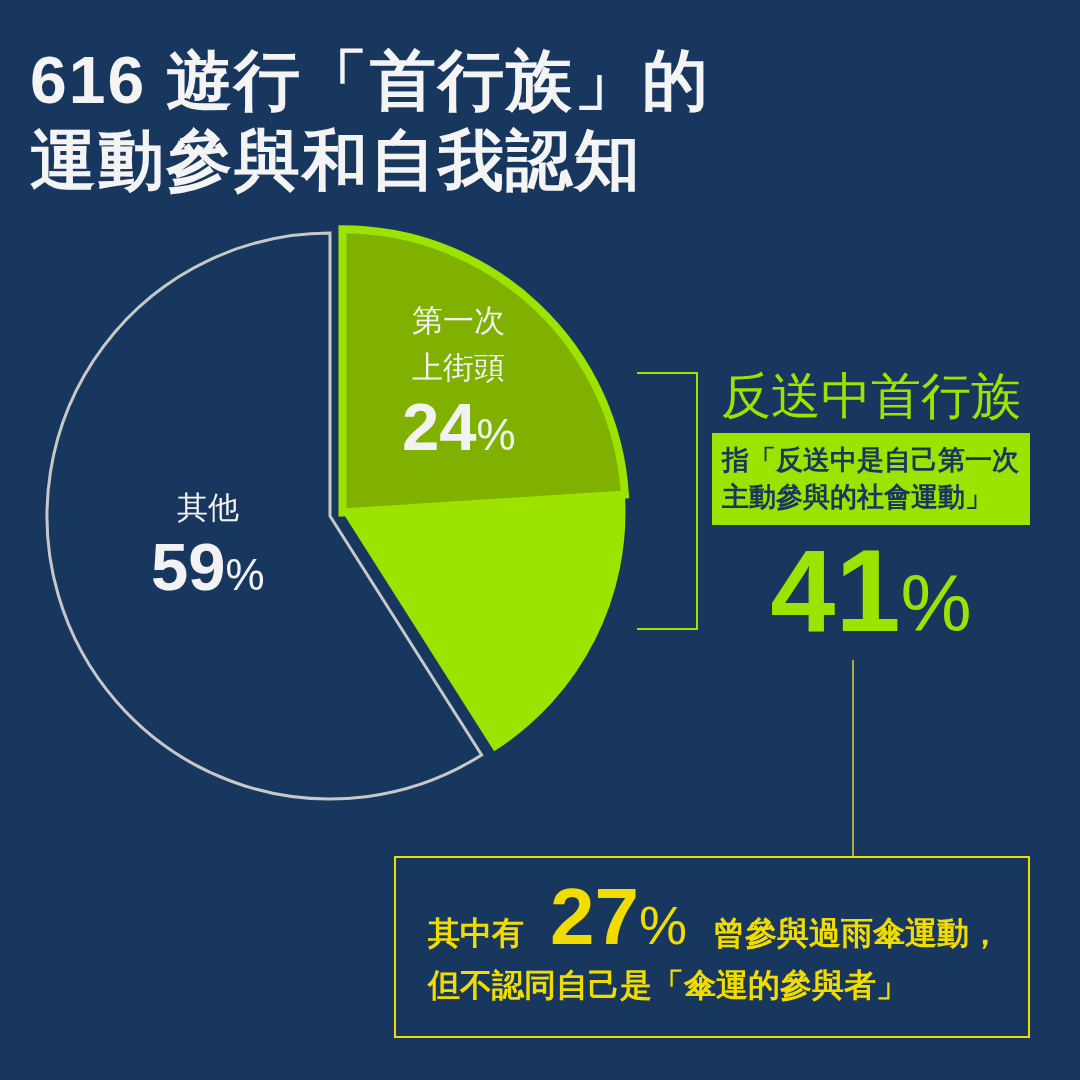 The image size is (1080, 1080). What do you see at coordinates (871, 479) in the screenshot?
I see `definition-label: 指「反送中是自己第一次主動參與的社會運動」` at bounding box center [871, 479].